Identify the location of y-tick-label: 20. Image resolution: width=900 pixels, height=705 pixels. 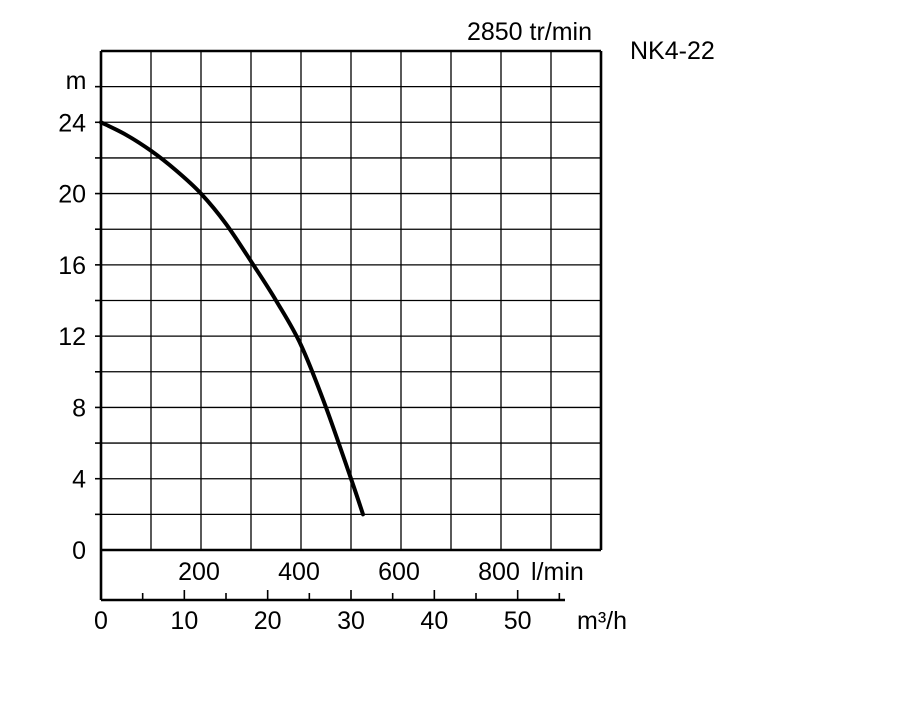
(72, 195).